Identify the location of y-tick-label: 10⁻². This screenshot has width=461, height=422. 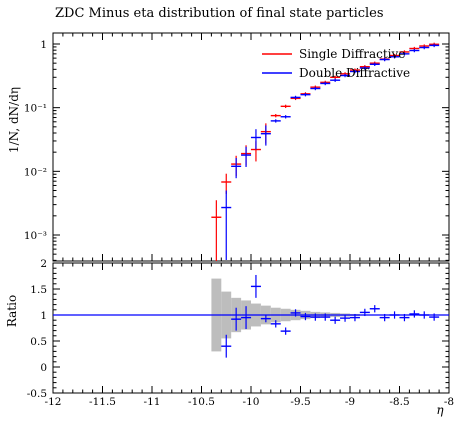
(35, 172).